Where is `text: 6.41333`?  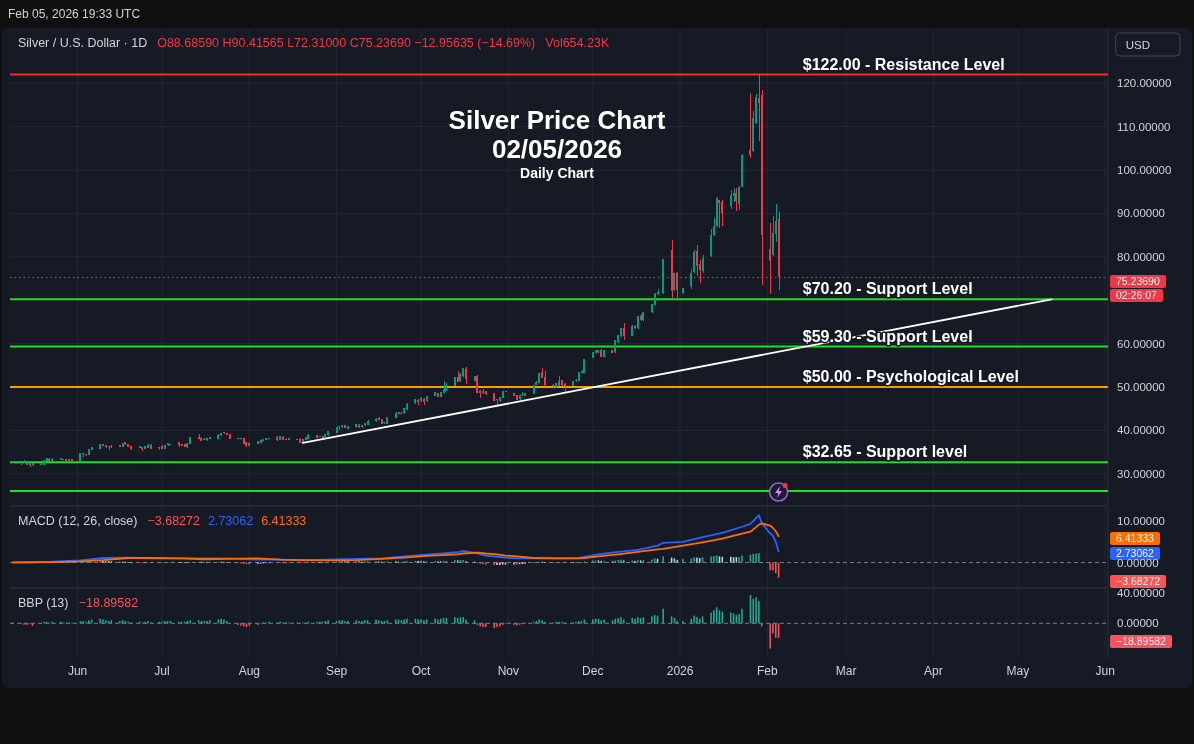
text: 6.41333 is located at coordinates (1135, 538).